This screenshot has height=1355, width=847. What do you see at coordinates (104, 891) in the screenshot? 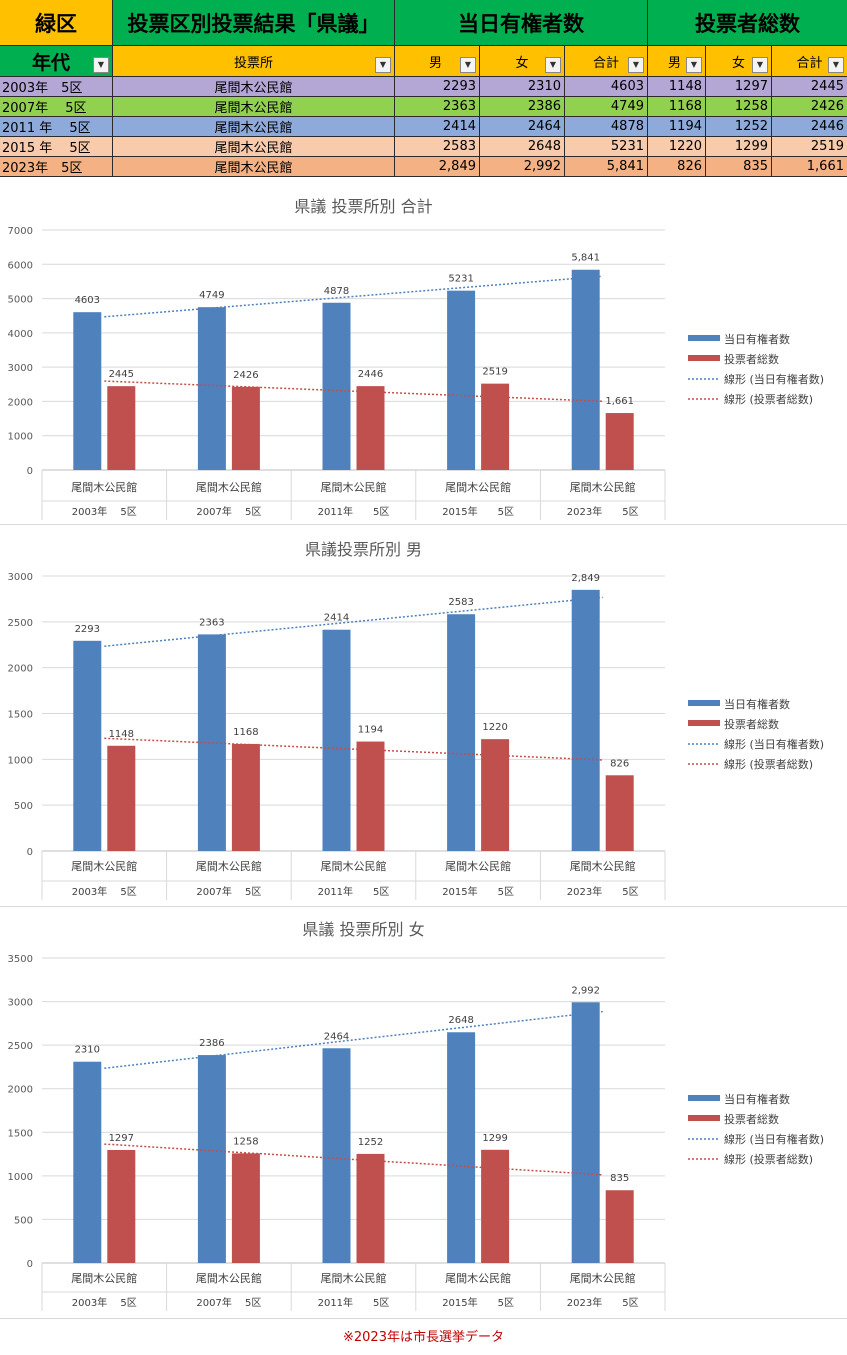
I see `period-label: 2003年 5区` at bounding box center [104, 891].